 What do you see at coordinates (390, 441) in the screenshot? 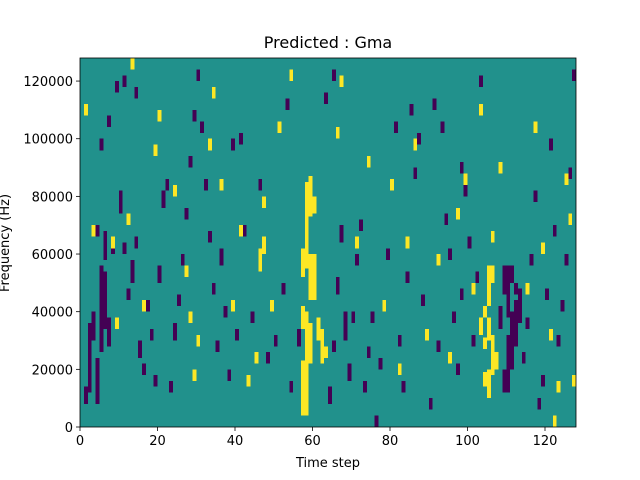
I see `x-tick-label: 80` at bounding box center [390, 441].